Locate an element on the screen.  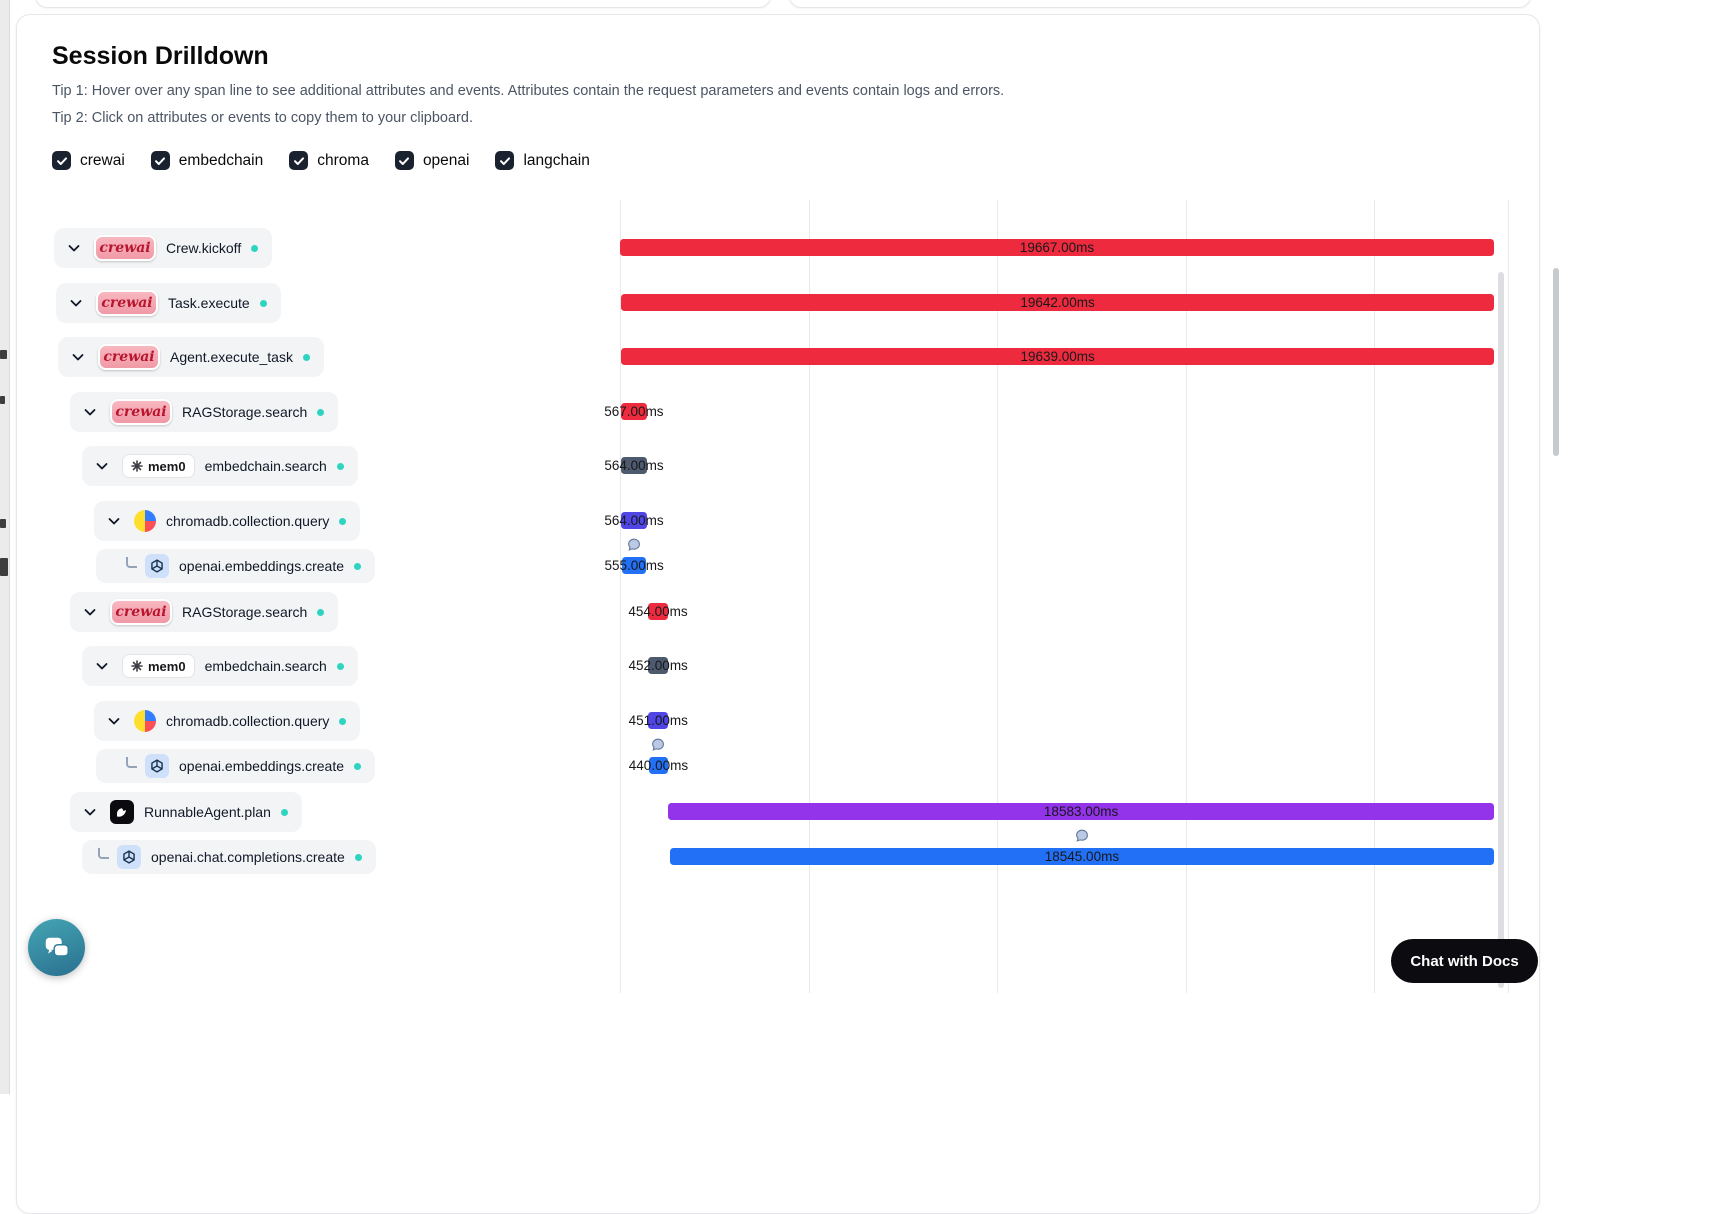
filter-label: embedchain is located at coordinates (221, 160).